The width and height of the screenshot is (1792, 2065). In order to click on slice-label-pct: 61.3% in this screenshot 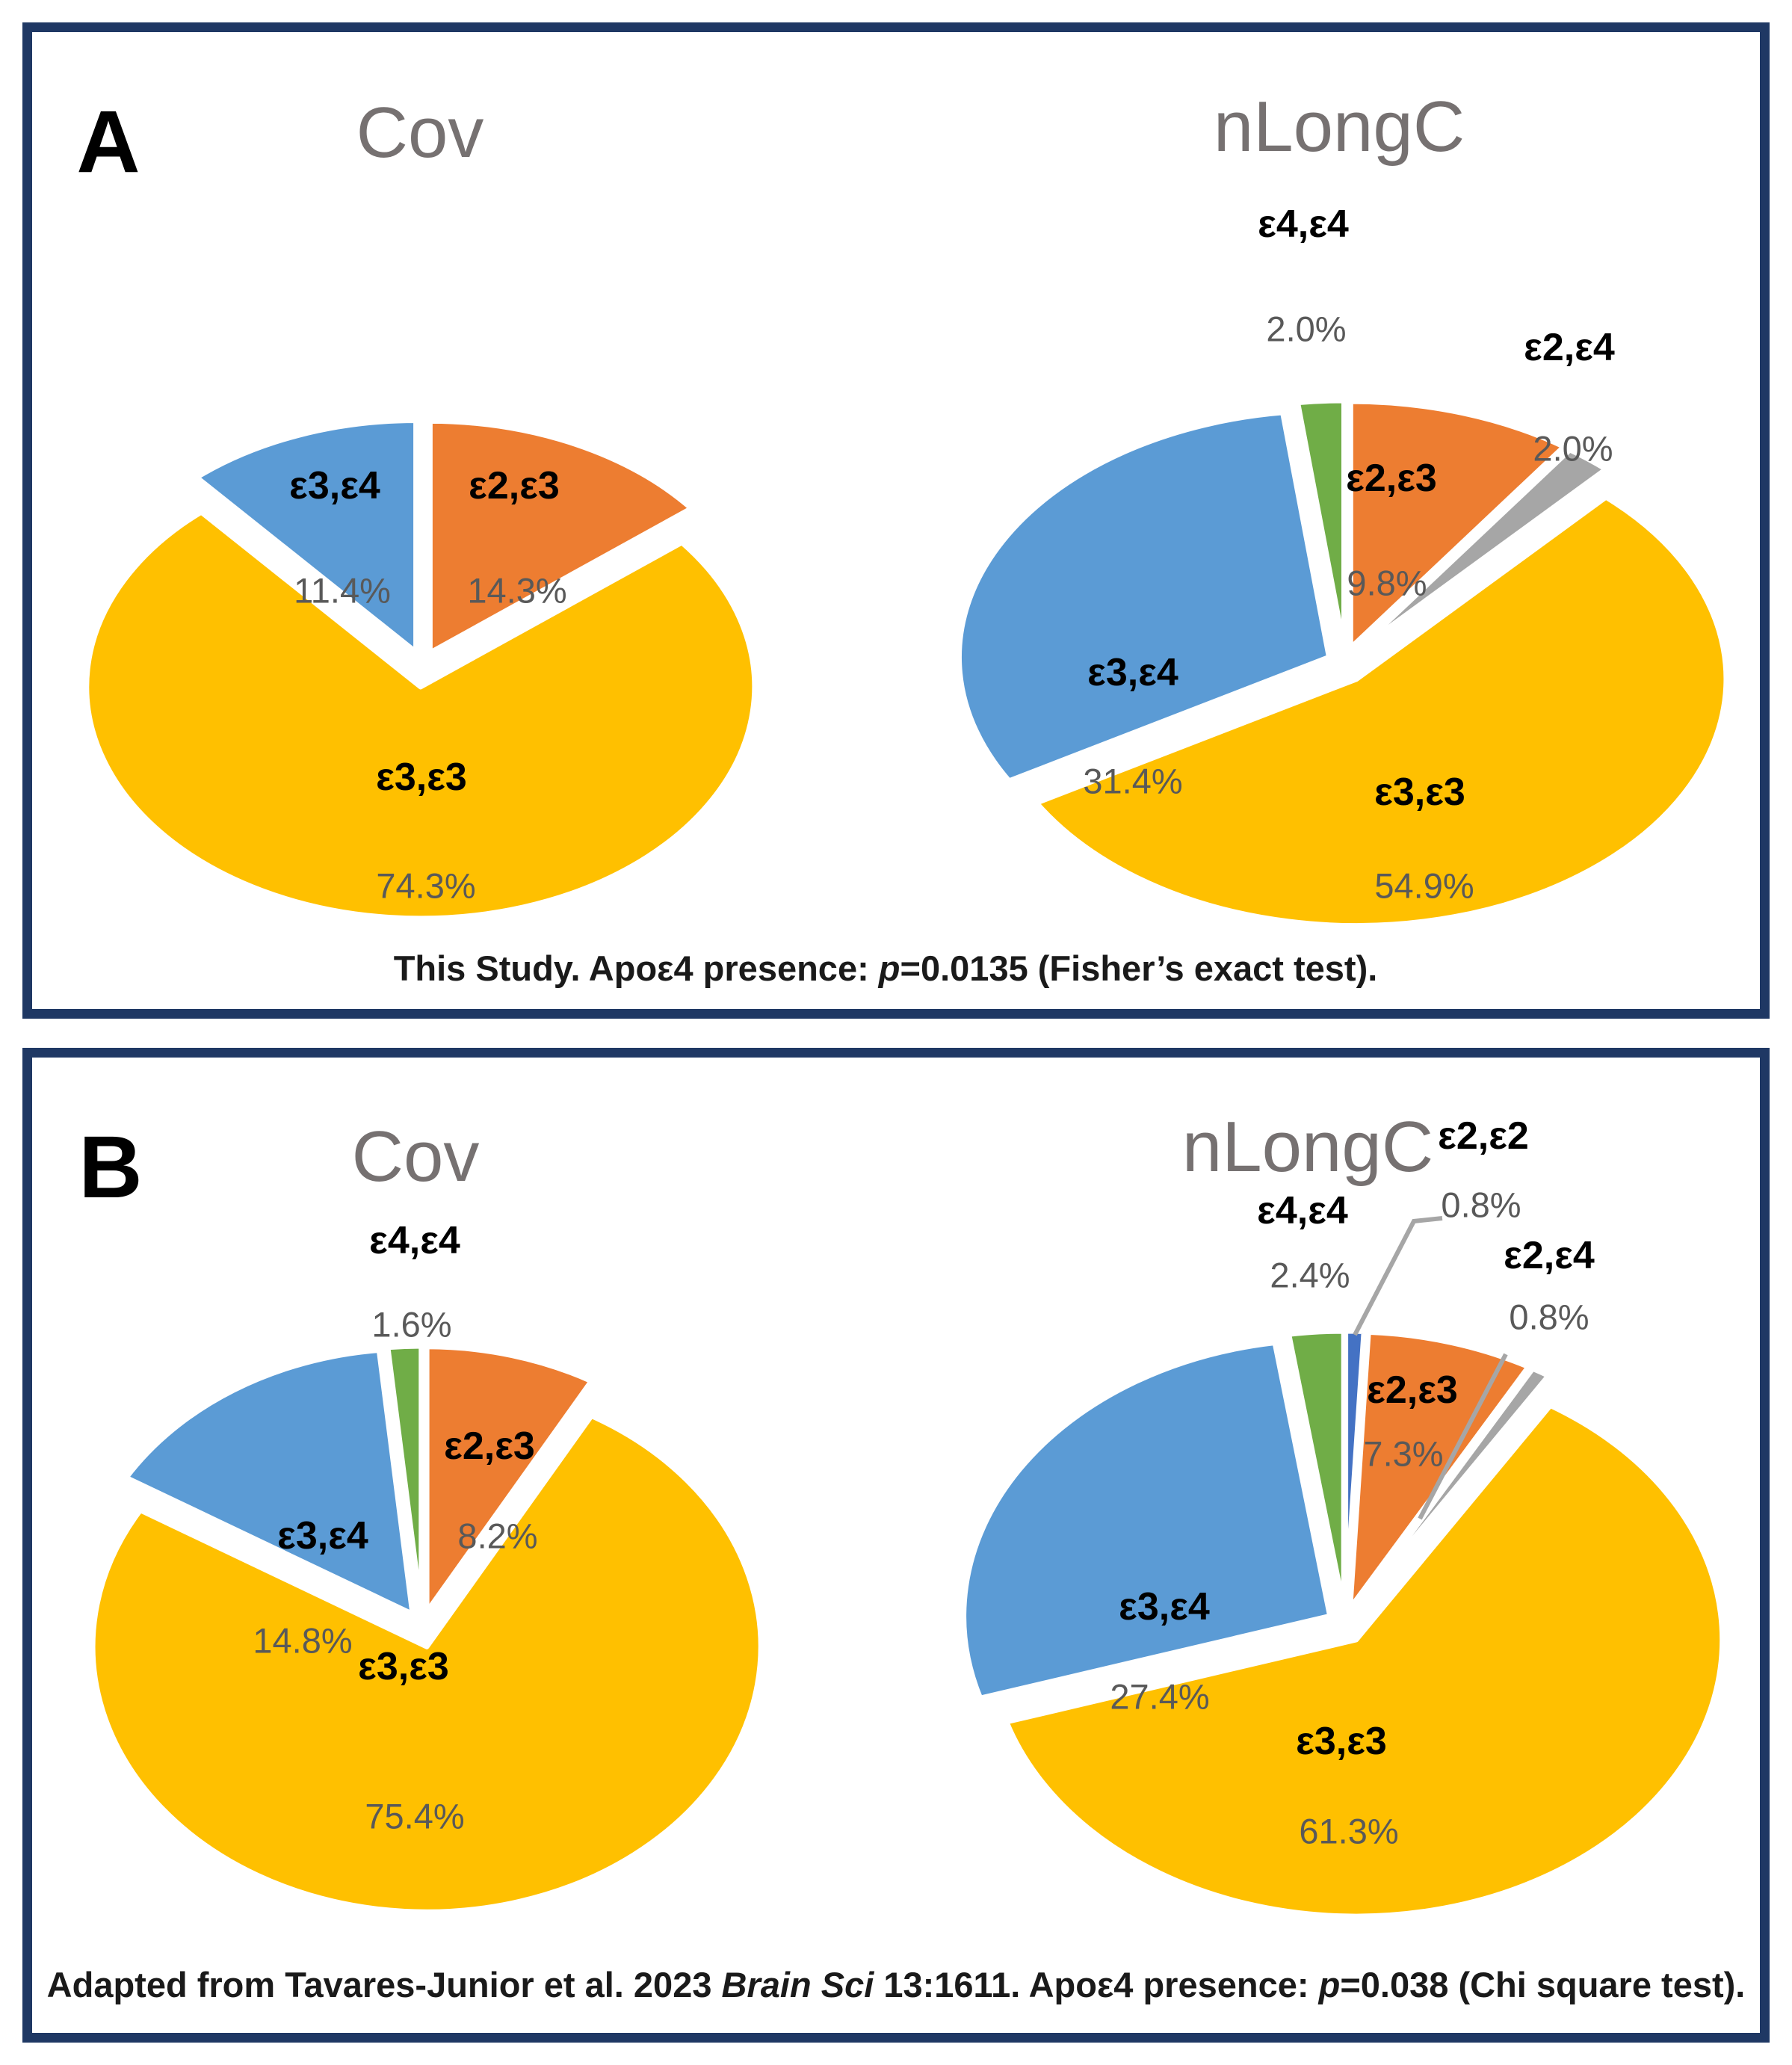, I will do `click(1349, 1831)`.